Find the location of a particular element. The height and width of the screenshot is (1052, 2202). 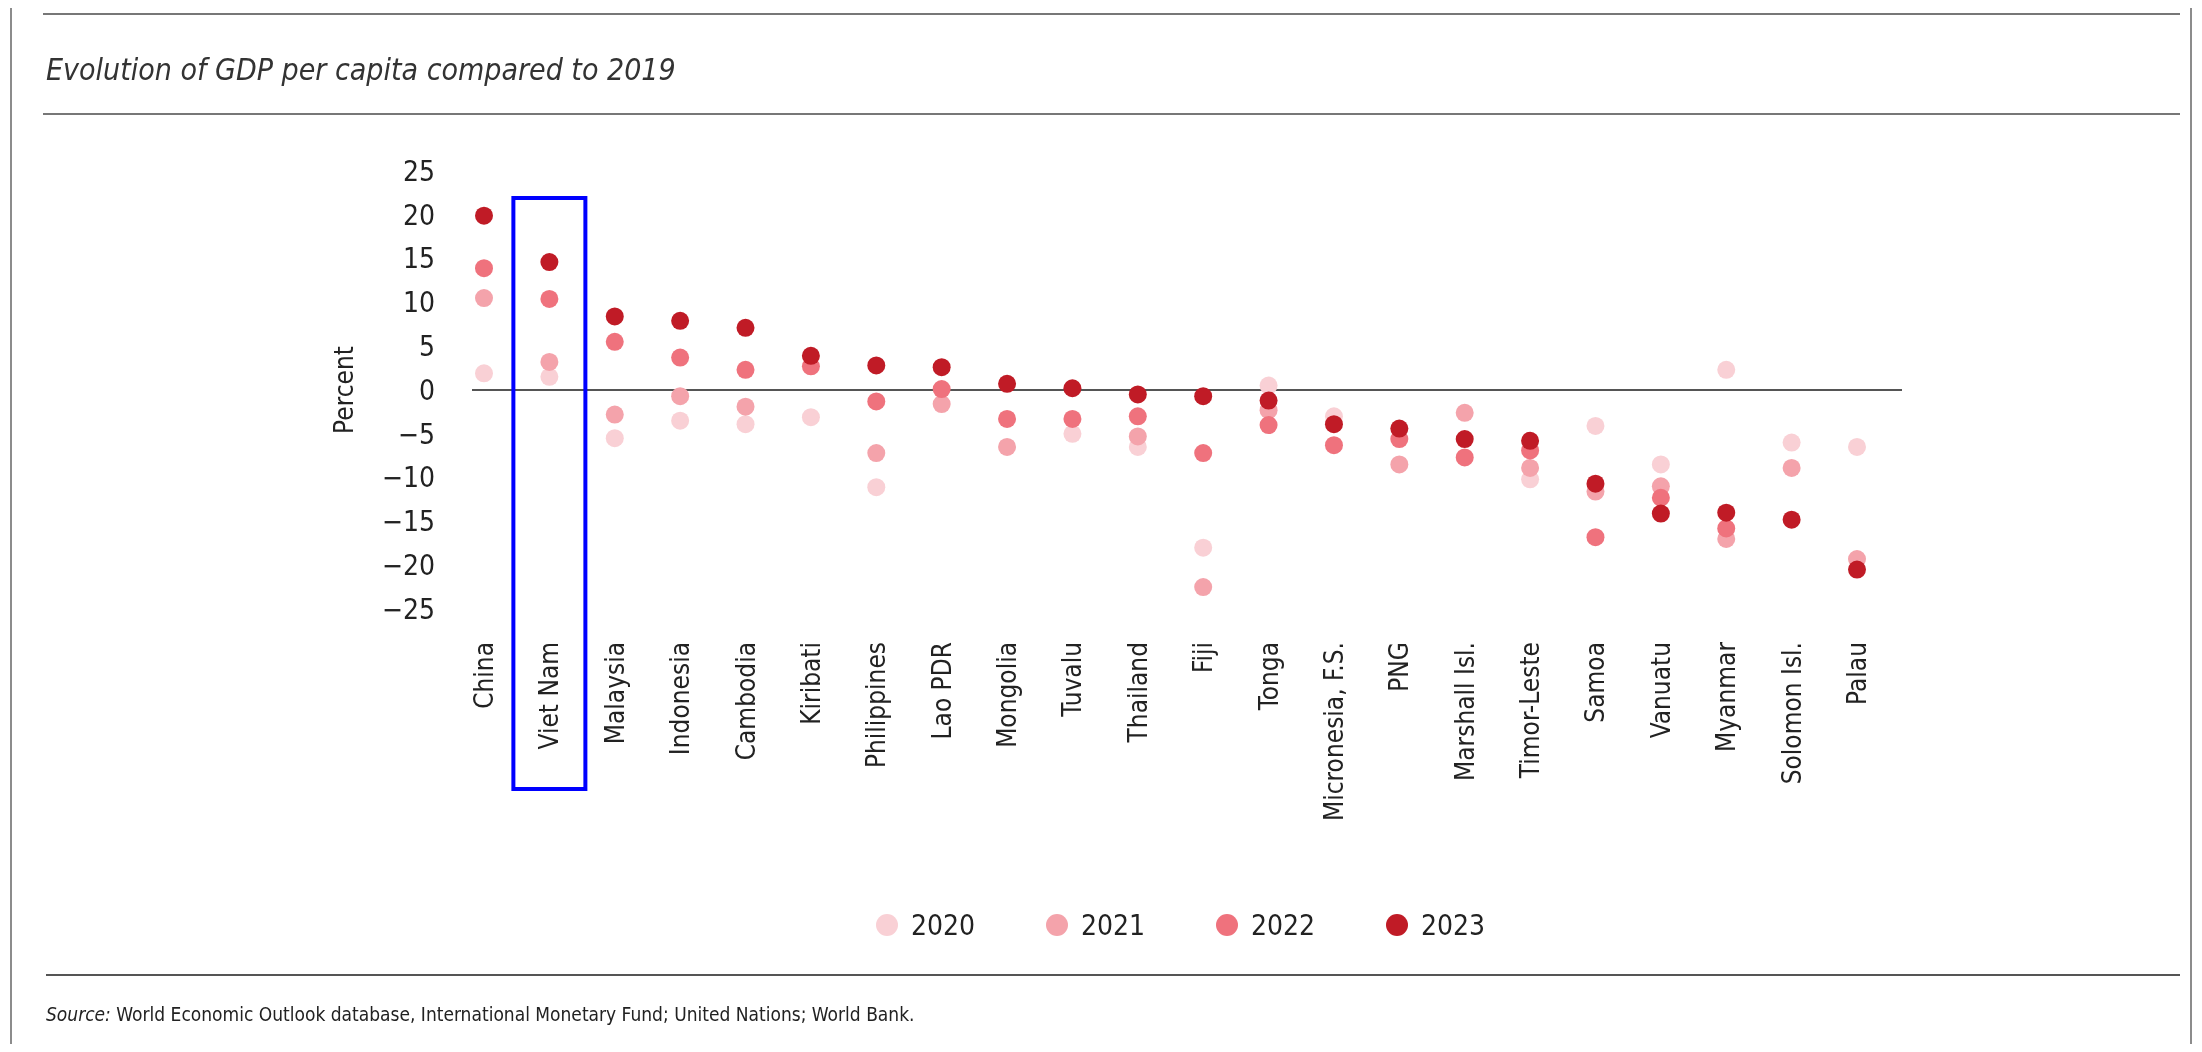

y-tick-label: −15 is located at coordinates (408, 522).